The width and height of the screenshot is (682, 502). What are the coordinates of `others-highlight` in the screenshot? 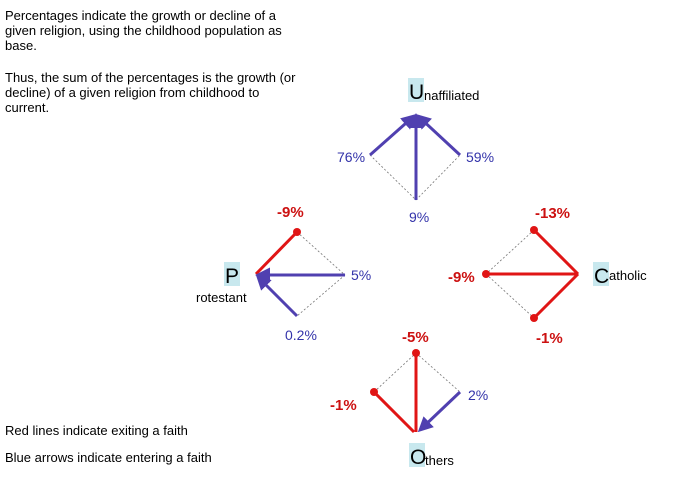 It's located at (417, 455).